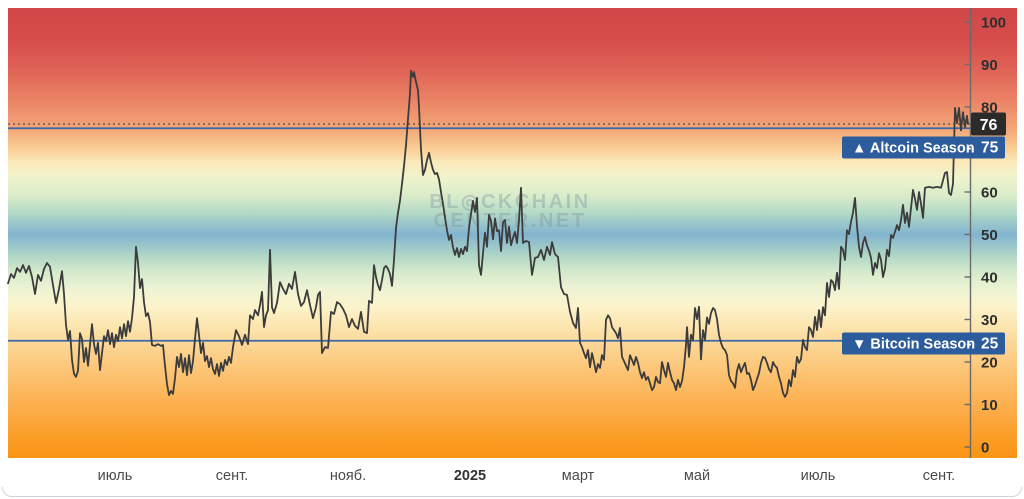 This screenshot has width=1024, height=499. What do you see at coordinates (913, 345) in the screenshot?
I see `bitcoin-season-badge-label: ▼ Bitcoin Season` at bounding box center [913, 345].